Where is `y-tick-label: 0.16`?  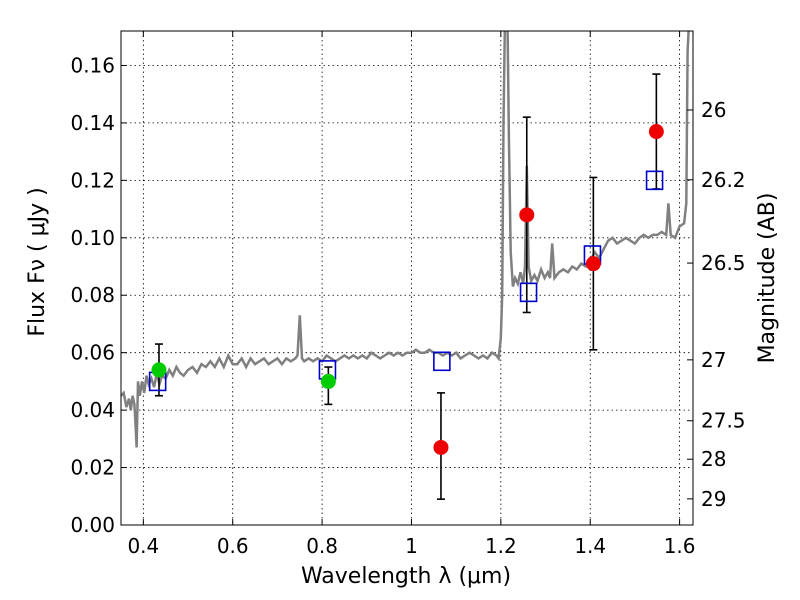 y-tick-label: 0.16 is located at coordinates (92, 65).